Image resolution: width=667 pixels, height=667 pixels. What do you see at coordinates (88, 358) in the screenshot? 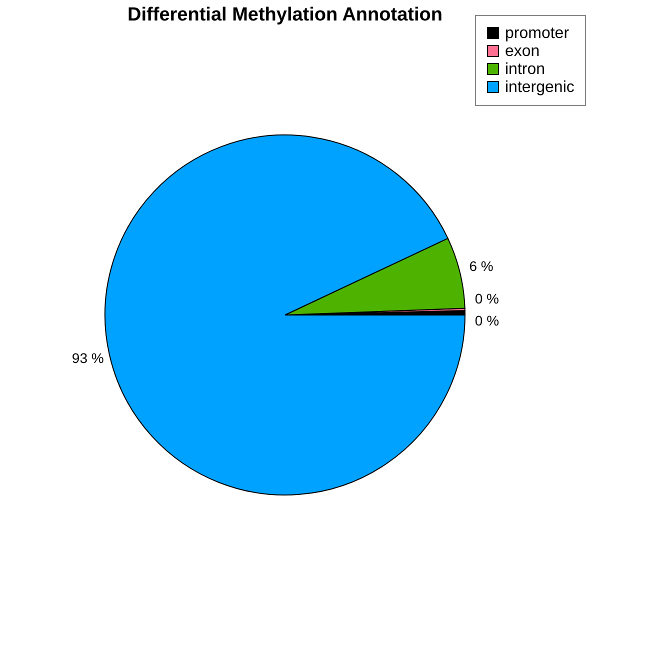
I see `data-label: 93 %` at bounding box center [88, 358].